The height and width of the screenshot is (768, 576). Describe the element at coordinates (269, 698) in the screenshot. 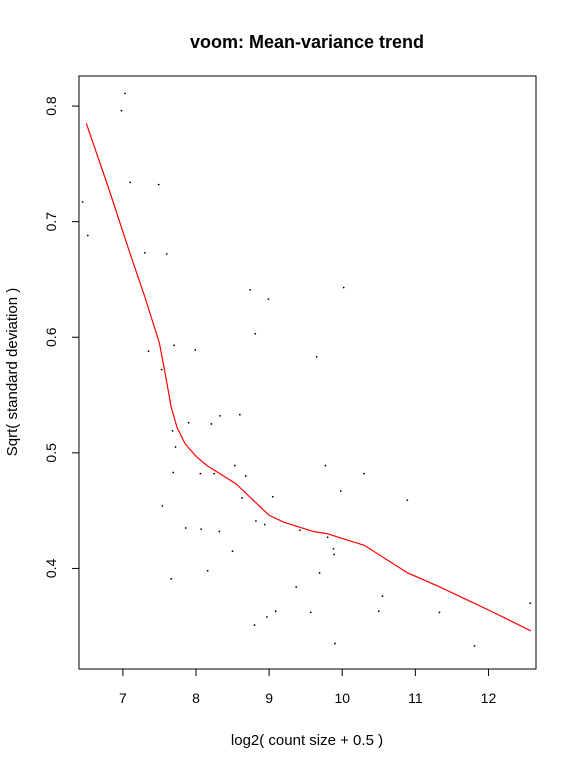

I see `x-tick-label: 9` at that location.